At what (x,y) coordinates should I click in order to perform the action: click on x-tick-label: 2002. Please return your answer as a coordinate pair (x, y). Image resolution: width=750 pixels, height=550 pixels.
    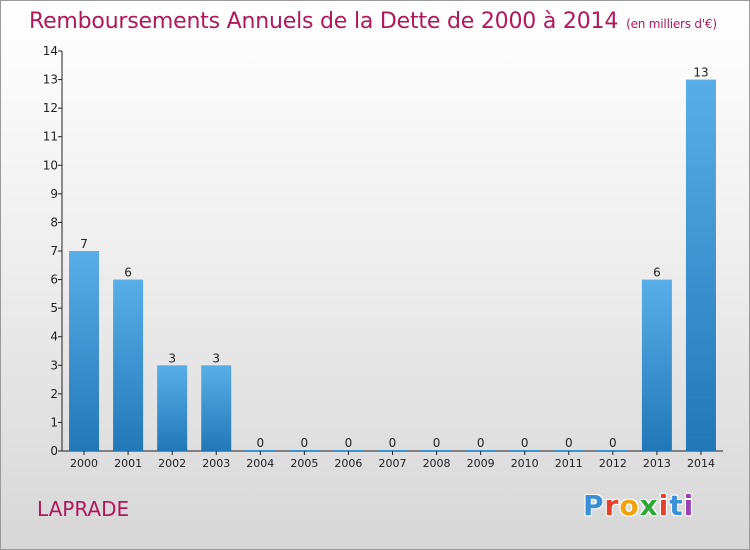
    Looking at the image, I should click on (172, 463).